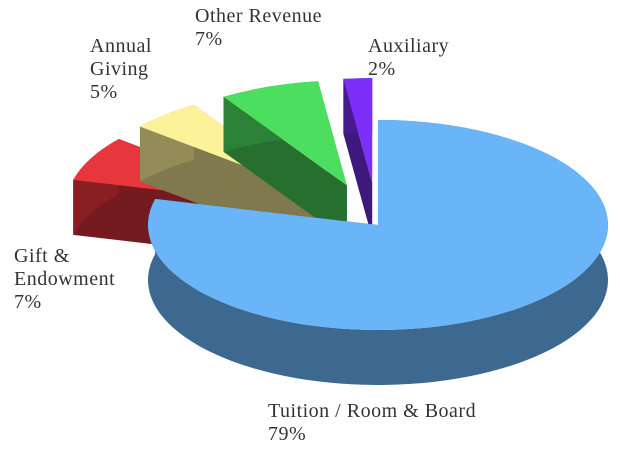  I want to click on category-label: Tuition / Room & Board, so click(372, 411).